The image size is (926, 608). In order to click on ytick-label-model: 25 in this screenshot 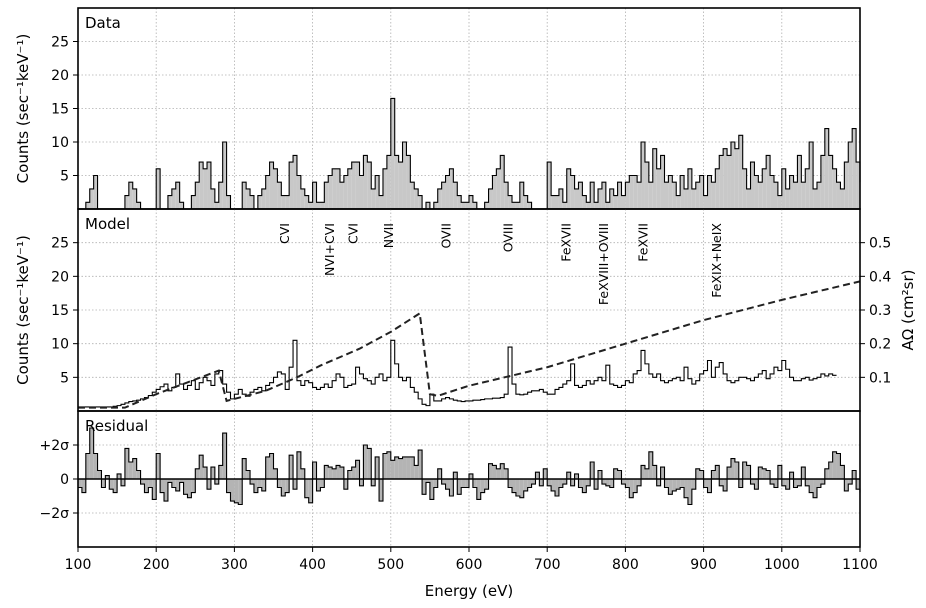, I will do `click(60, 244)`.